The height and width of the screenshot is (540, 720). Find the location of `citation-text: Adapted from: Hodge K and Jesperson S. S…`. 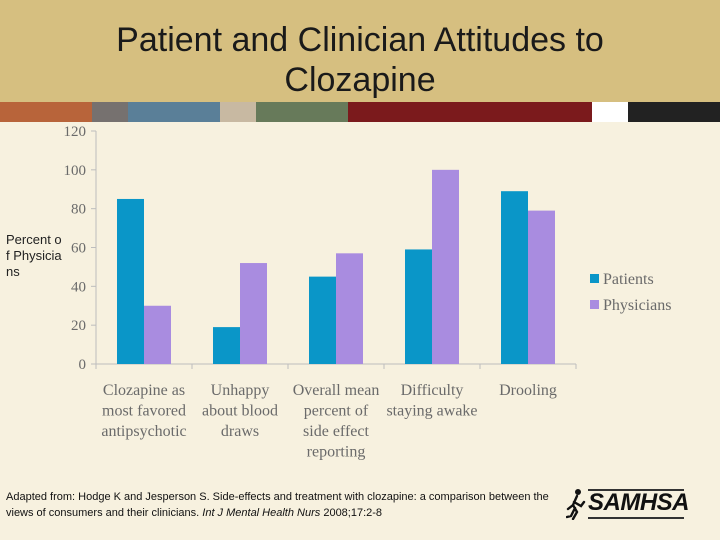

citation-text: Adapted from: Hodge K and Jesperson S. S… is located at coordinates (277, 505).